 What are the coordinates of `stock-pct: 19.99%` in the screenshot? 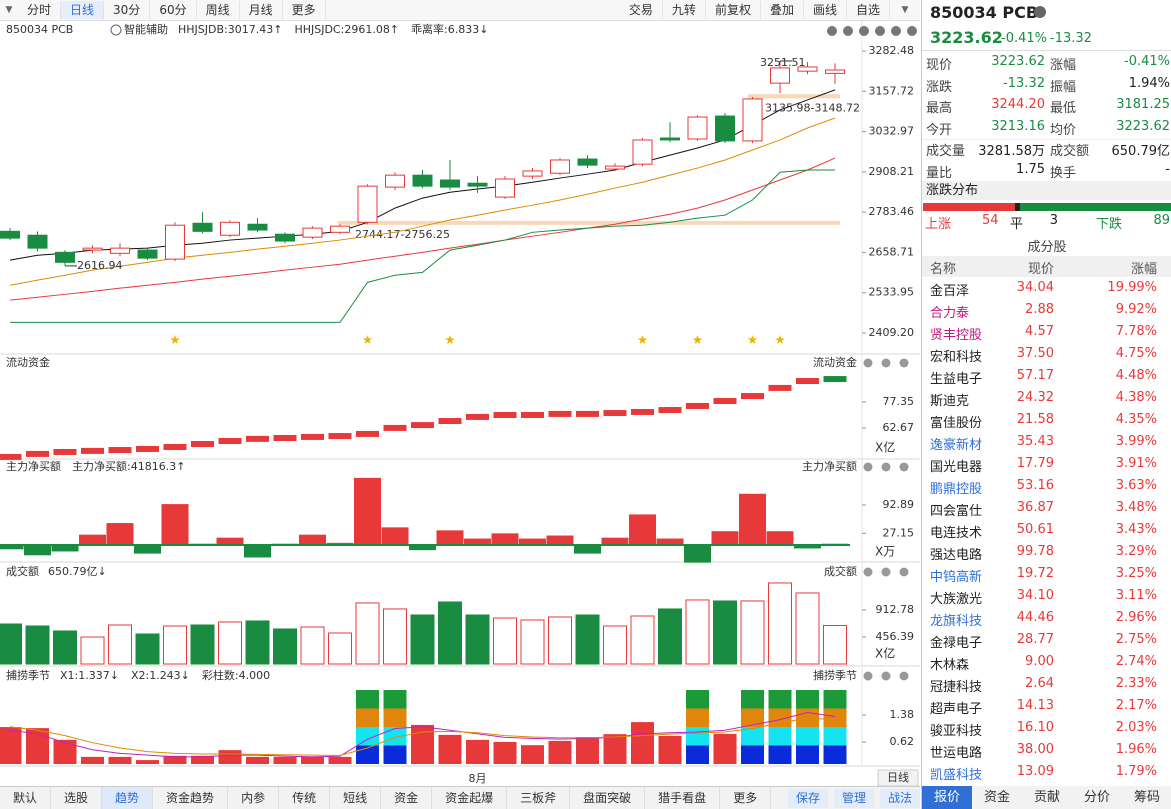 It's located at (1132, 287).